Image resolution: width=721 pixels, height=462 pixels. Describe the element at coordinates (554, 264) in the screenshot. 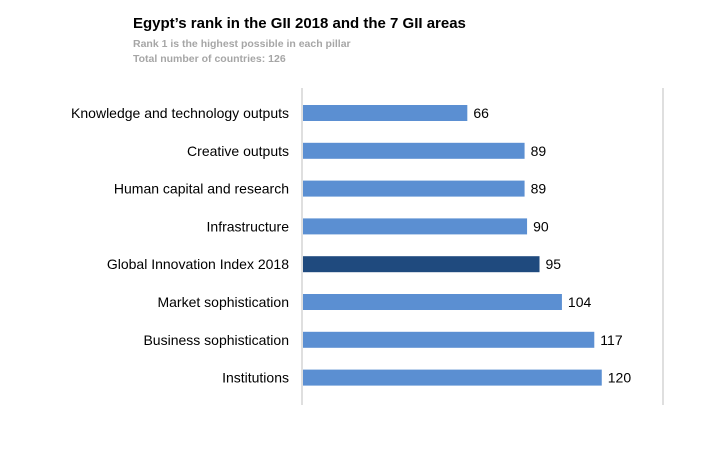

I see `data-label: 95` at that location.